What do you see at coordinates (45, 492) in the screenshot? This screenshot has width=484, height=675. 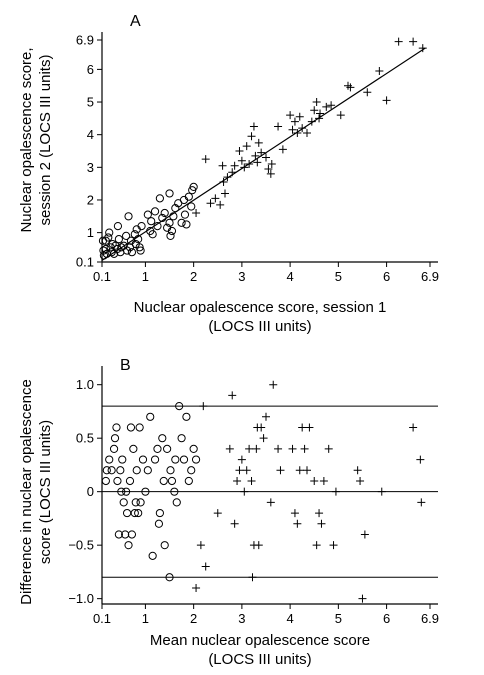 I see `panel-b-y-label-line-2: score (LOCS III units)` at bounding box center [45, 492].